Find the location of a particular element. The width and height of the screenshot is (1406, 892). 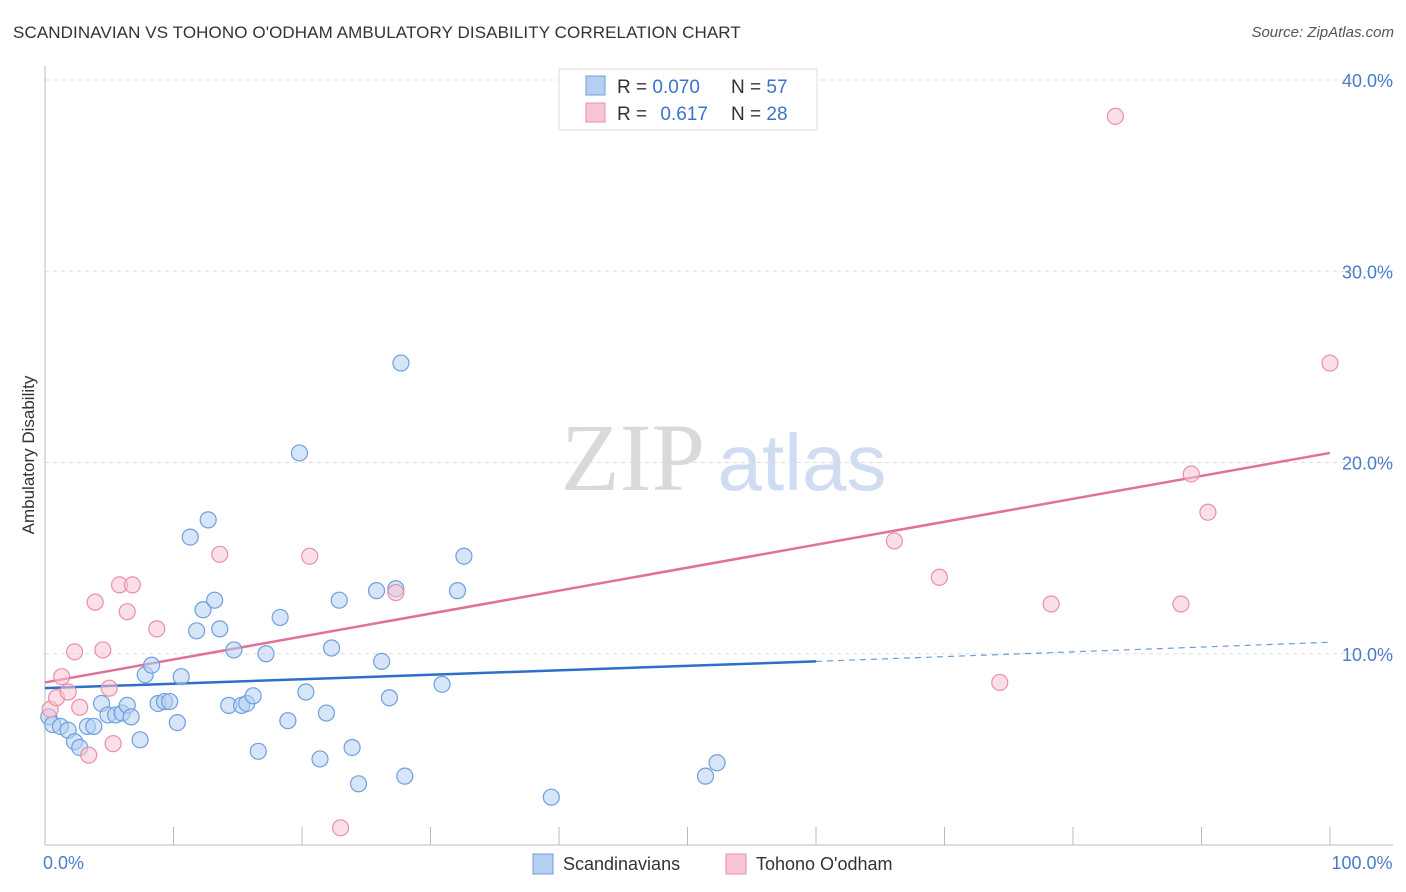

y-tick-label-0: 10.0% is located at coordinates (1367, 655).